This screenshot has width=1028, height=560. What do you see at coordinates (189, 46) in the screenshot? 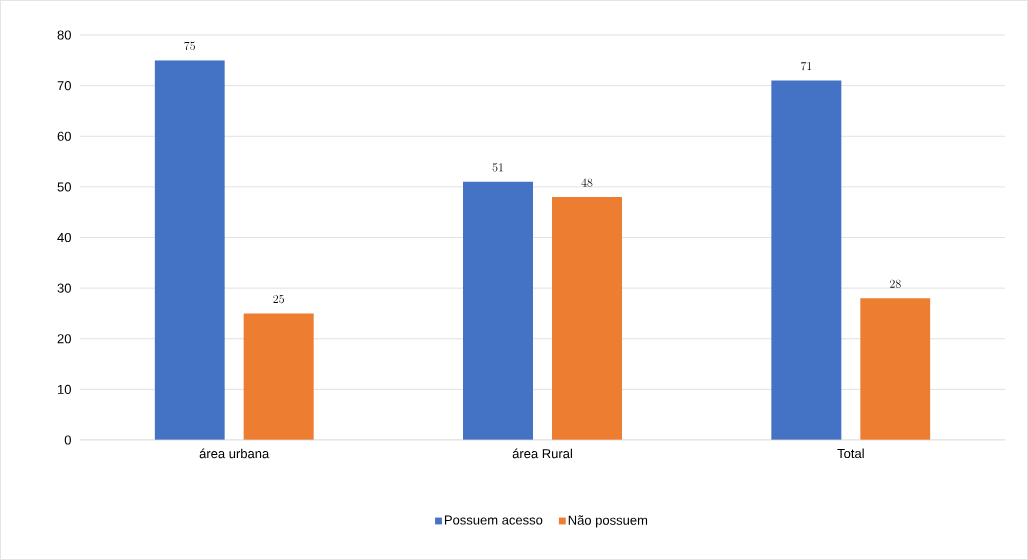
I see `data-label: 75` at bounding box center [189, 46].